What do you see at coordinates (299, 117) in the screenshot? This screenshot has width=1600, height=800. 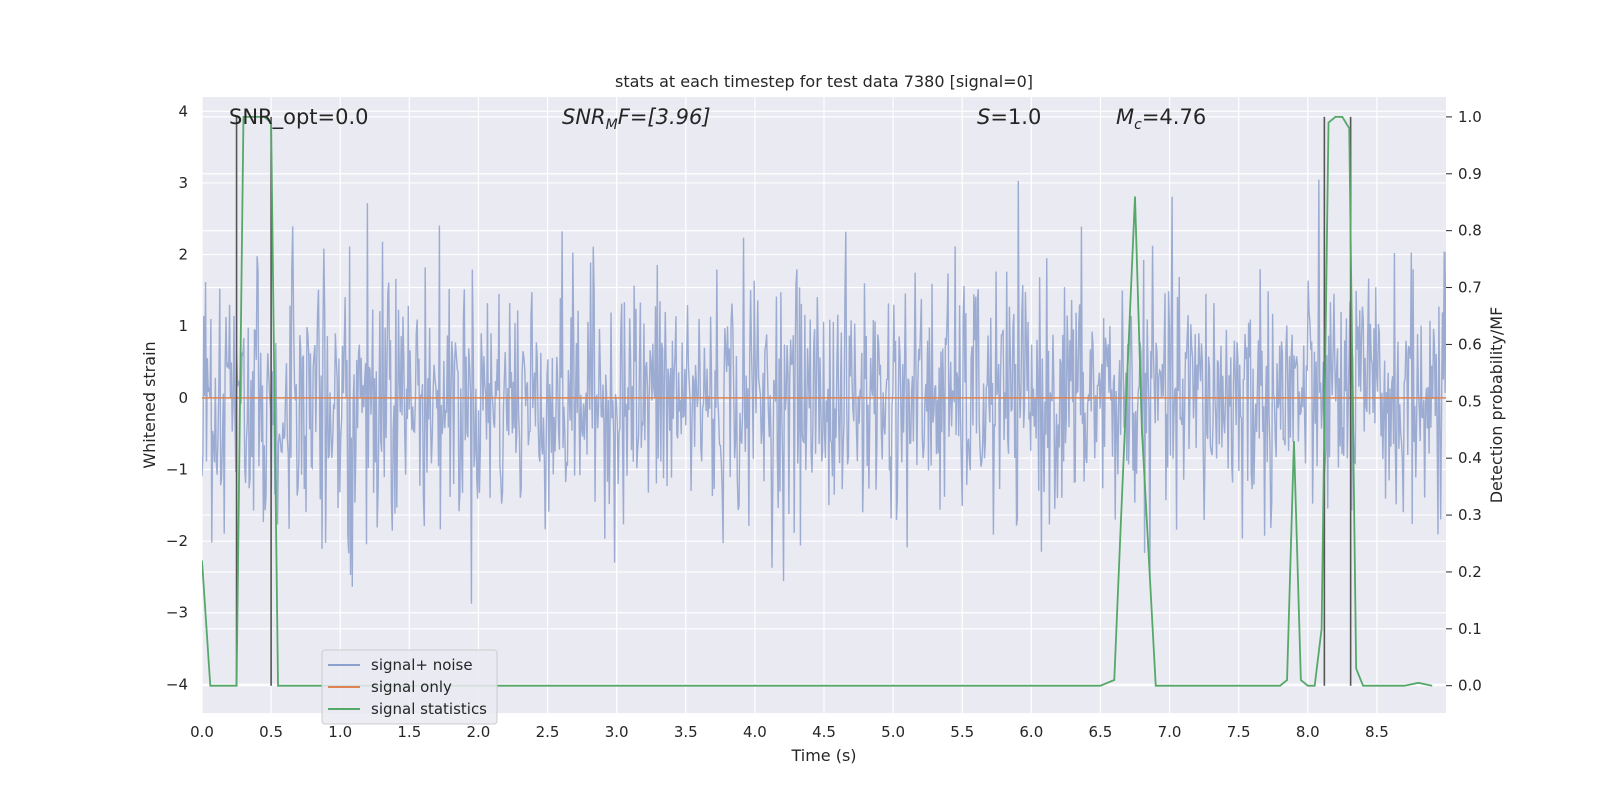 I see `annotation-snr-opt: SNR_opt=0.0` at bounding box center [299, 117].